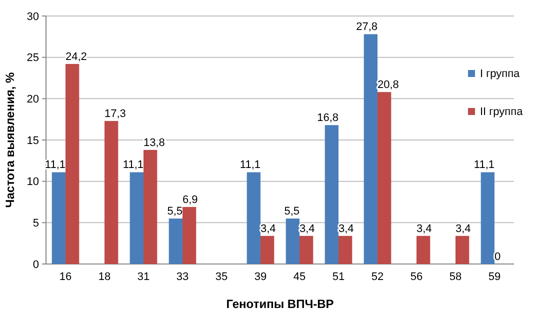 This screenshot has height=318, width=544. What do you see at coordinates (154, 142) in the screenshot?
I see `data-label: 13,8` at bounding box center [154, 142].